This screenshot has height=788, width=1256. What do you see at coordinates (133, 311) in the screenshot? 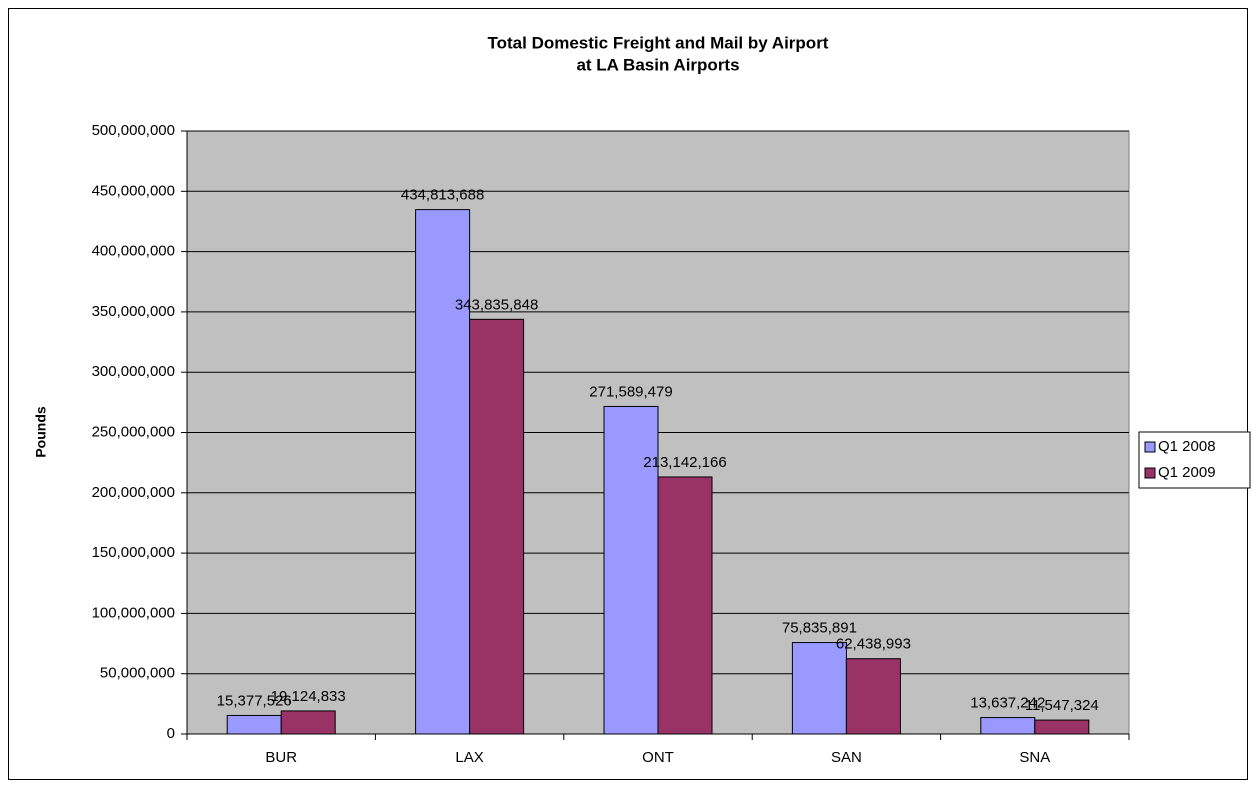
I see `y-tick-label: 350,000,000` at bounding box center [133, 311].